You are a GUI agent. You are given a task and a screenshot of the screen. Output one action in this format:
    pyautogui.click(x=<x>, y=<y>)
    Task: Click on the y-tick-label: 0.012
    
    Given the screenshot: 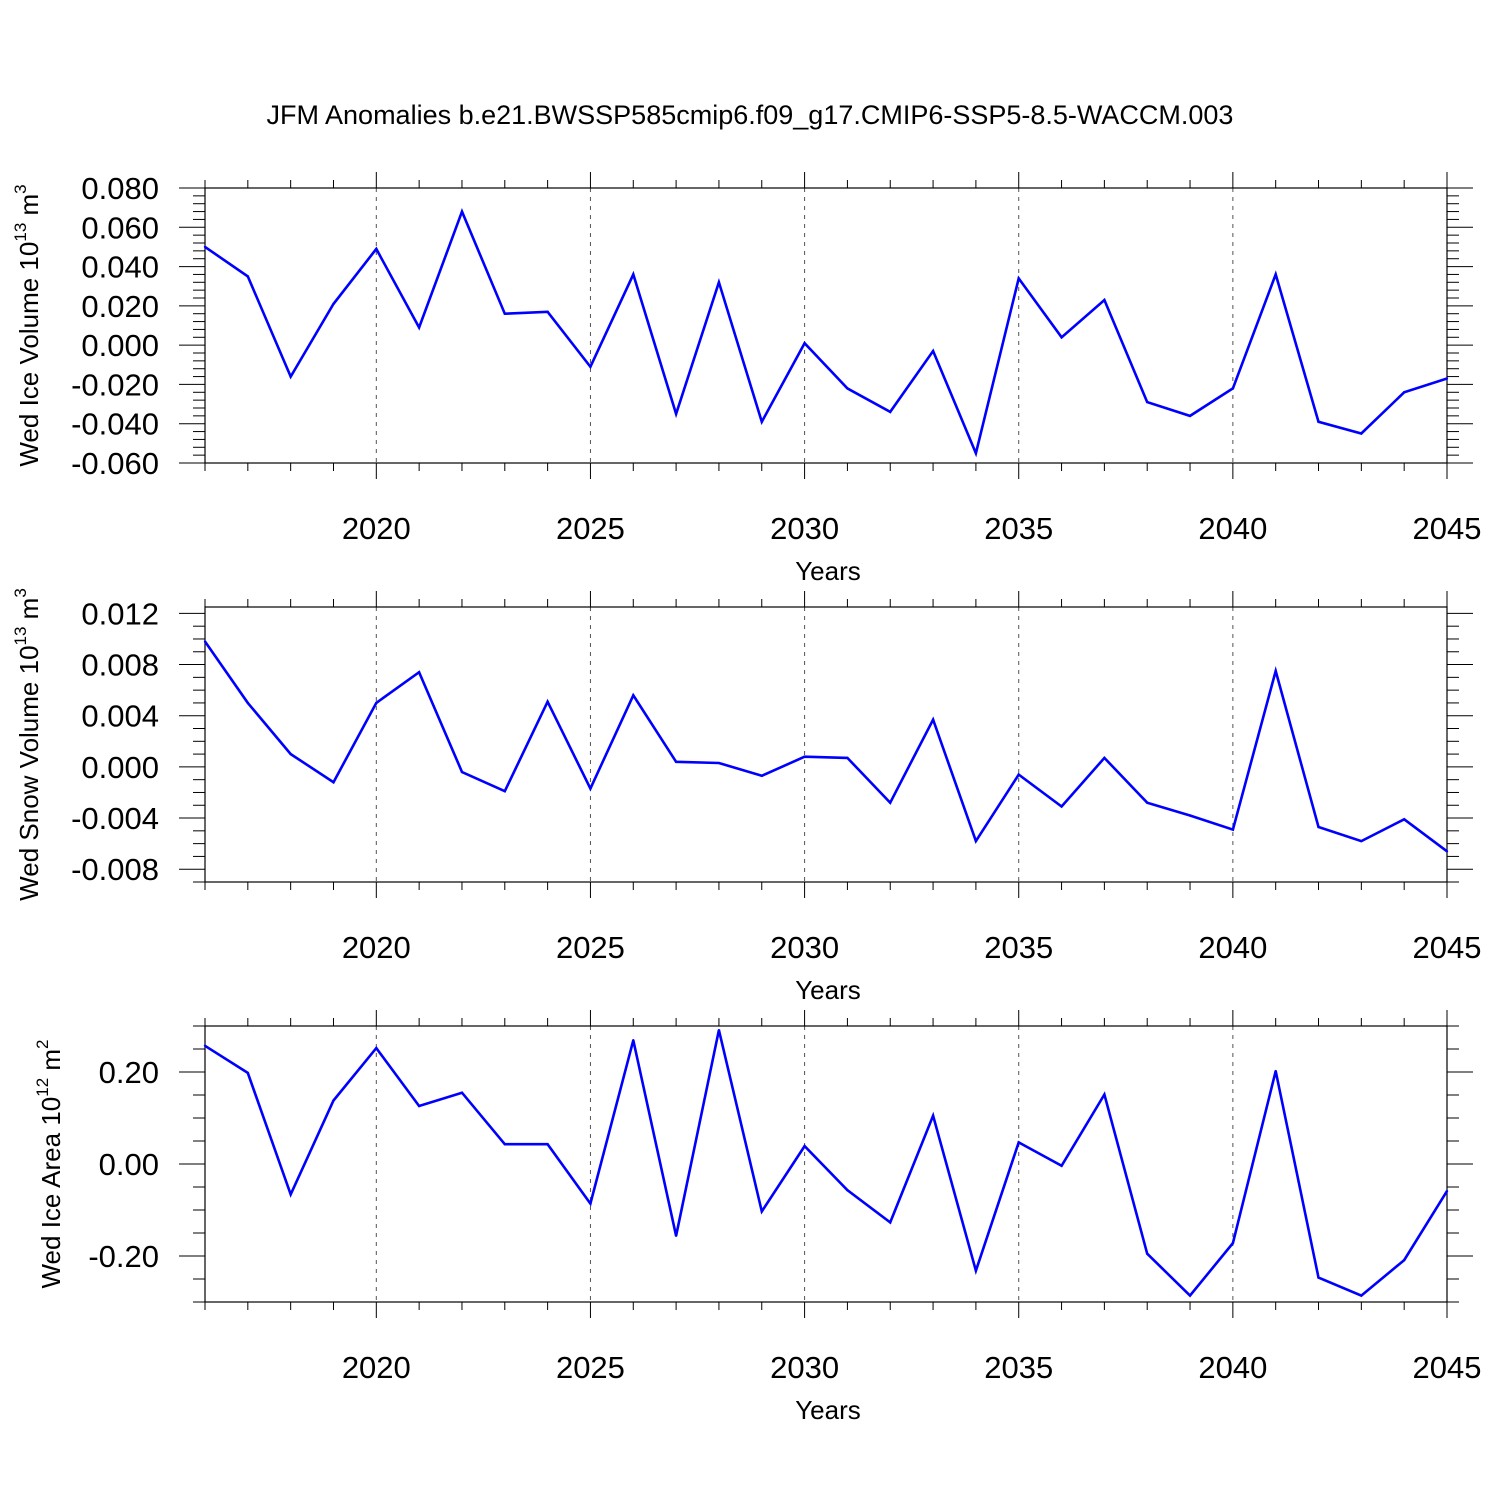 What is the action you would take?
    pyautogui.click(x=120, y=613)
    